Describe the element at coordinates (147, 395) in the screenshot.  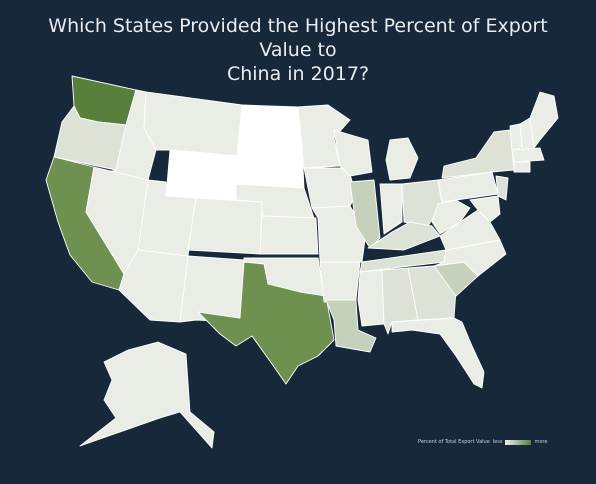
I see `state-alaska` at that location.